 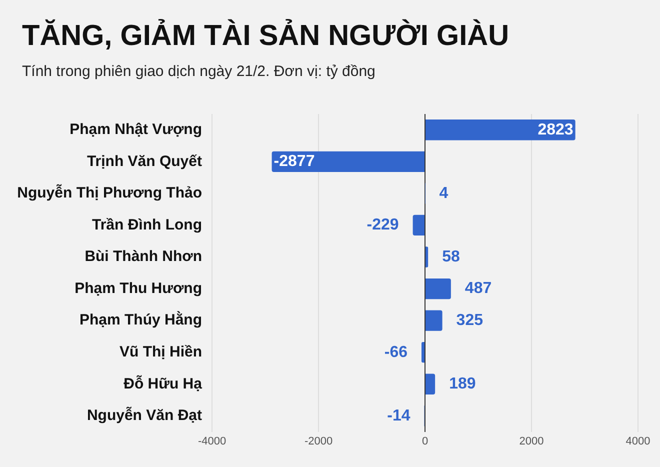 What do you see at coordinates (138, 288) in the screenshot?
I see `y-tick-label: Phạm Thu Hương` at bounding box center [138, 288].